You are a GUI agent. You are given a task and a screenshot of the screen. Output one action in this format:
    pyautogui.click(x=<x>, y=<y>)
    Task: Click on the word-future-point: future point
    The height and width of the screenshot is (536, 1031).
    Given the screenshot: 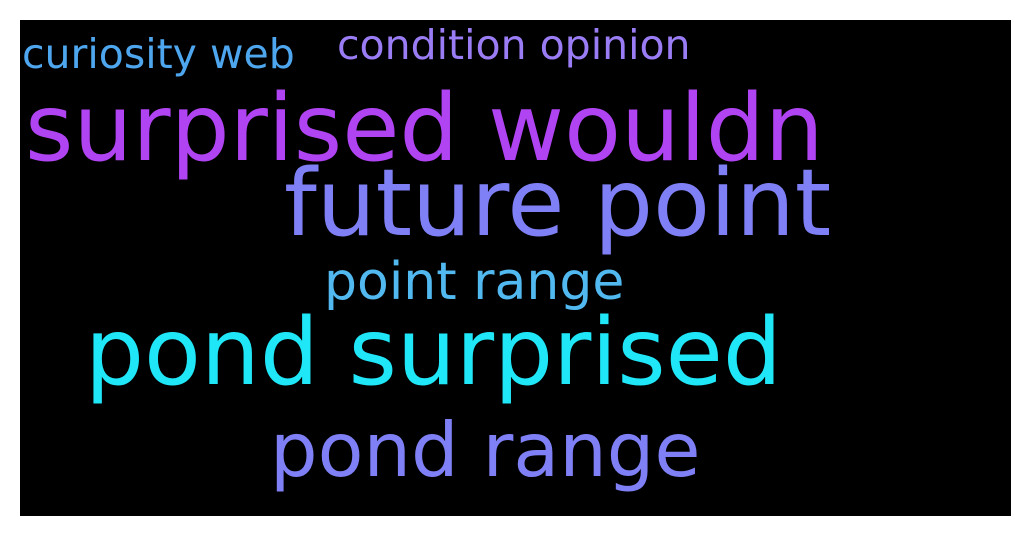 What is the action you would take?
    pyautogui.click(x=558, y=203)
    